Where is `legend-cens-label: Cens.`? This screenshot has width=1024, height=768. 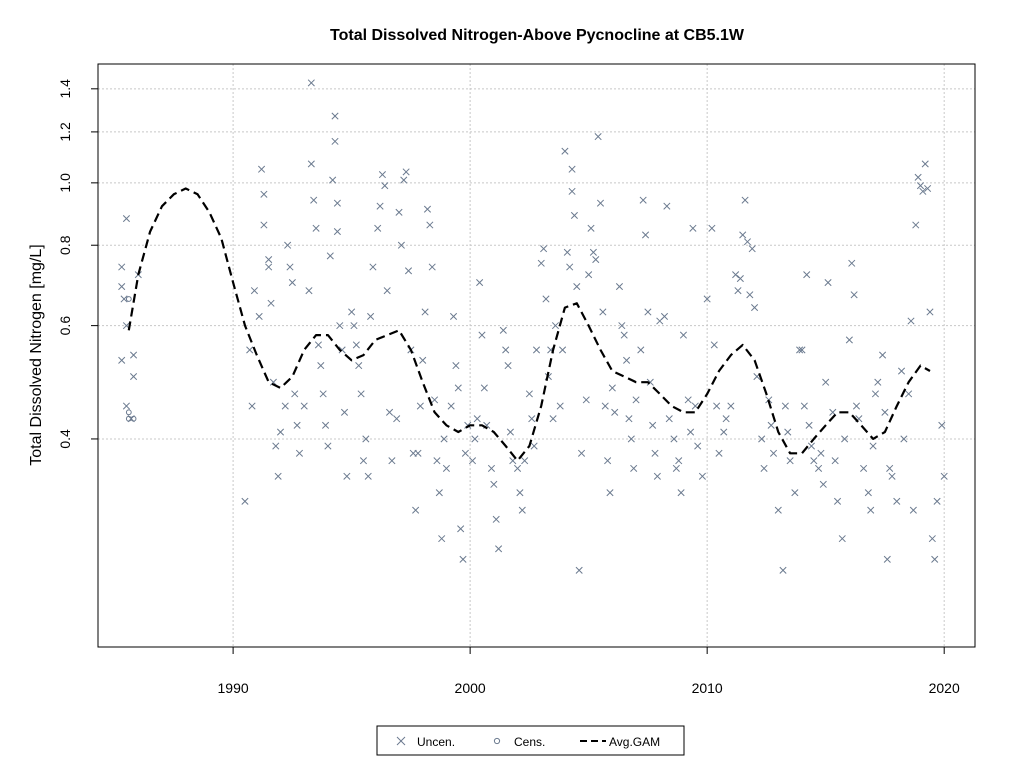 legend-cens-label: Cens. is located at coordinates (529, 742).